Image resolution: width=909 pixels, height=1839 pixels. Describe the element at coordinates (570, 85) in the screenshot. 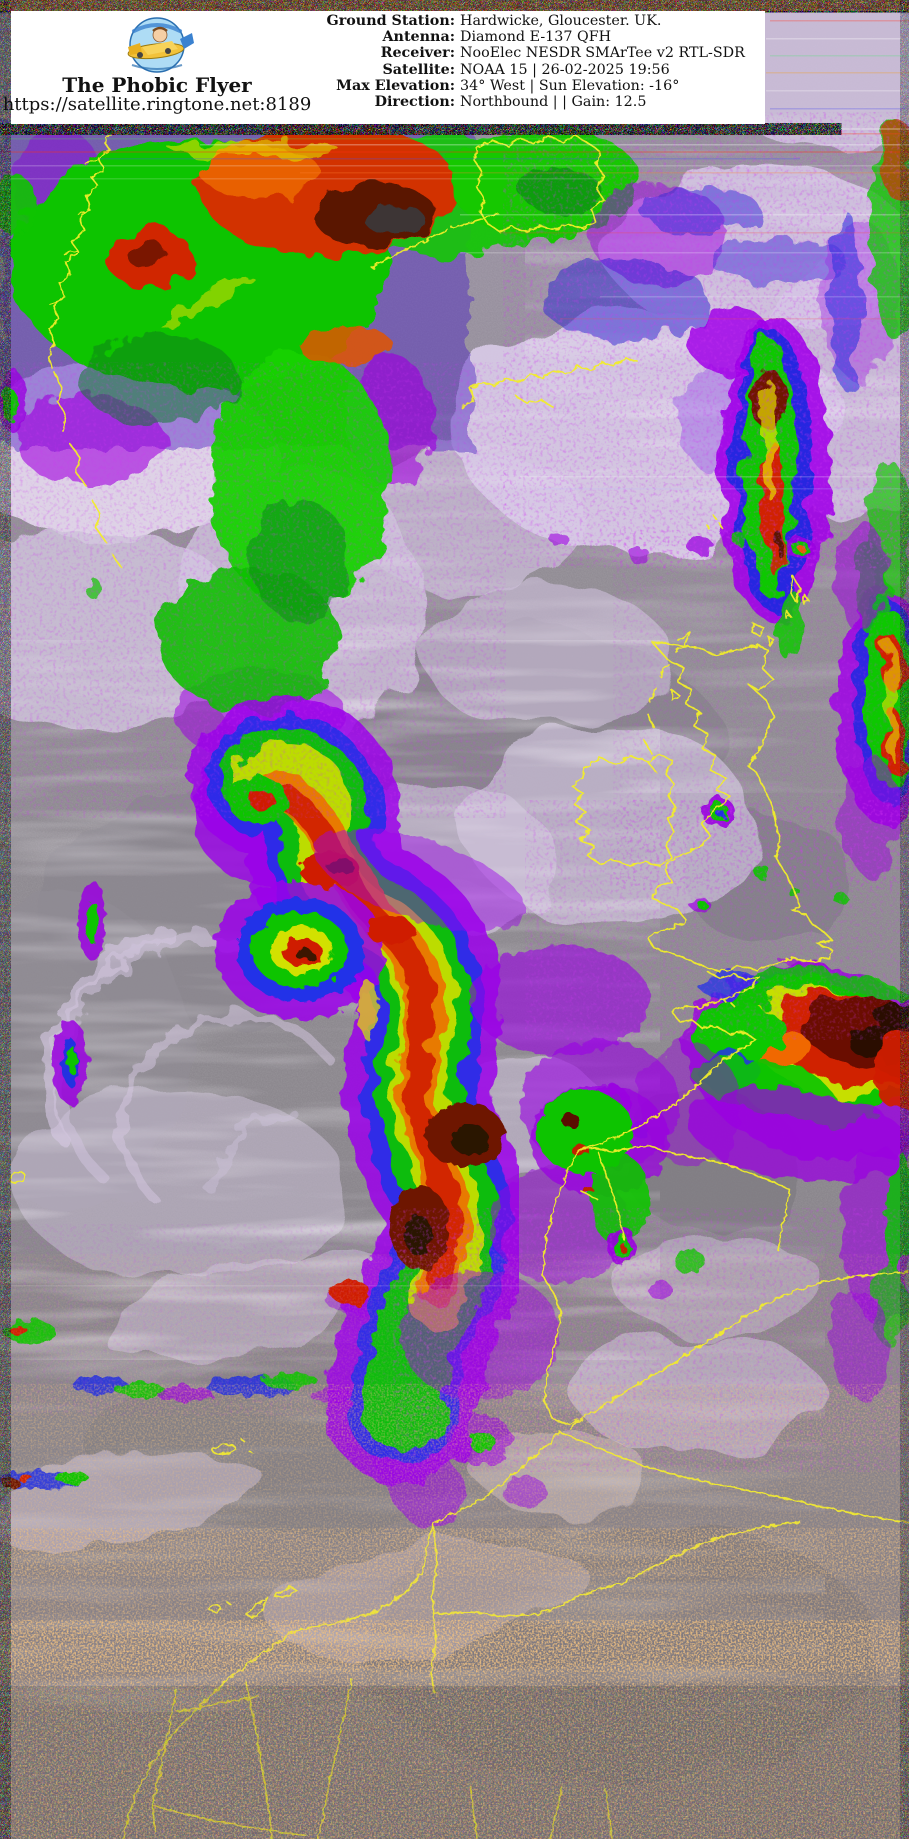

I see `info-value: 34° West | Sun Elevation: -16°` at that location.